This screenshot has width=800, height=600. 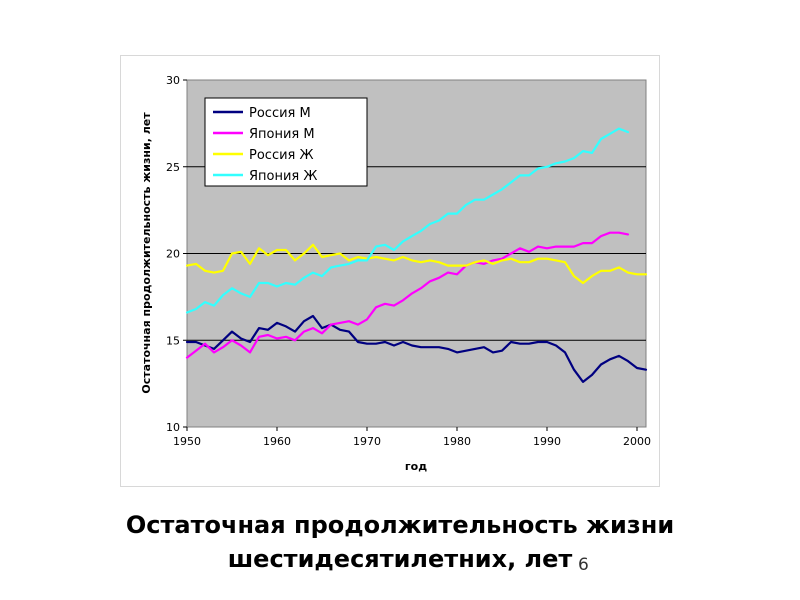 What do you see at coordinates (173, 80) in the screenshot?
I see `y-tick-label-30: 30` at bounding box center [173, 80].